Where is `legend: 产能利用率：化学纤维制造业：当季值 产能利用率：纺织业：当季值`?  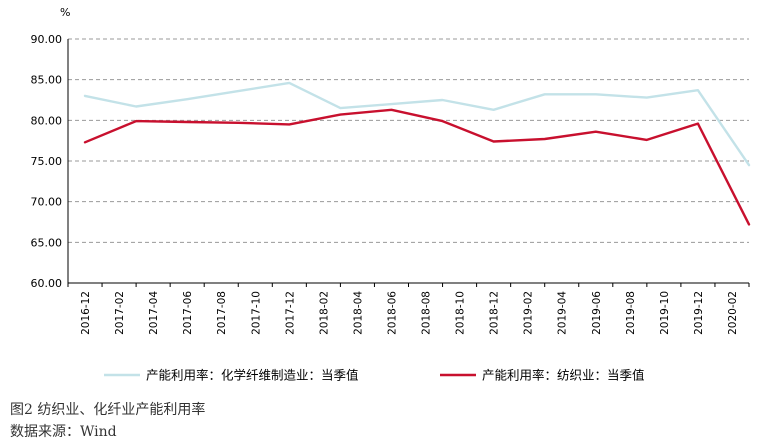 legend: 产能利用率：化学纤维制造业：当季值 产能利用率：纺织业：当季值 is located at coordinates (374, 375).